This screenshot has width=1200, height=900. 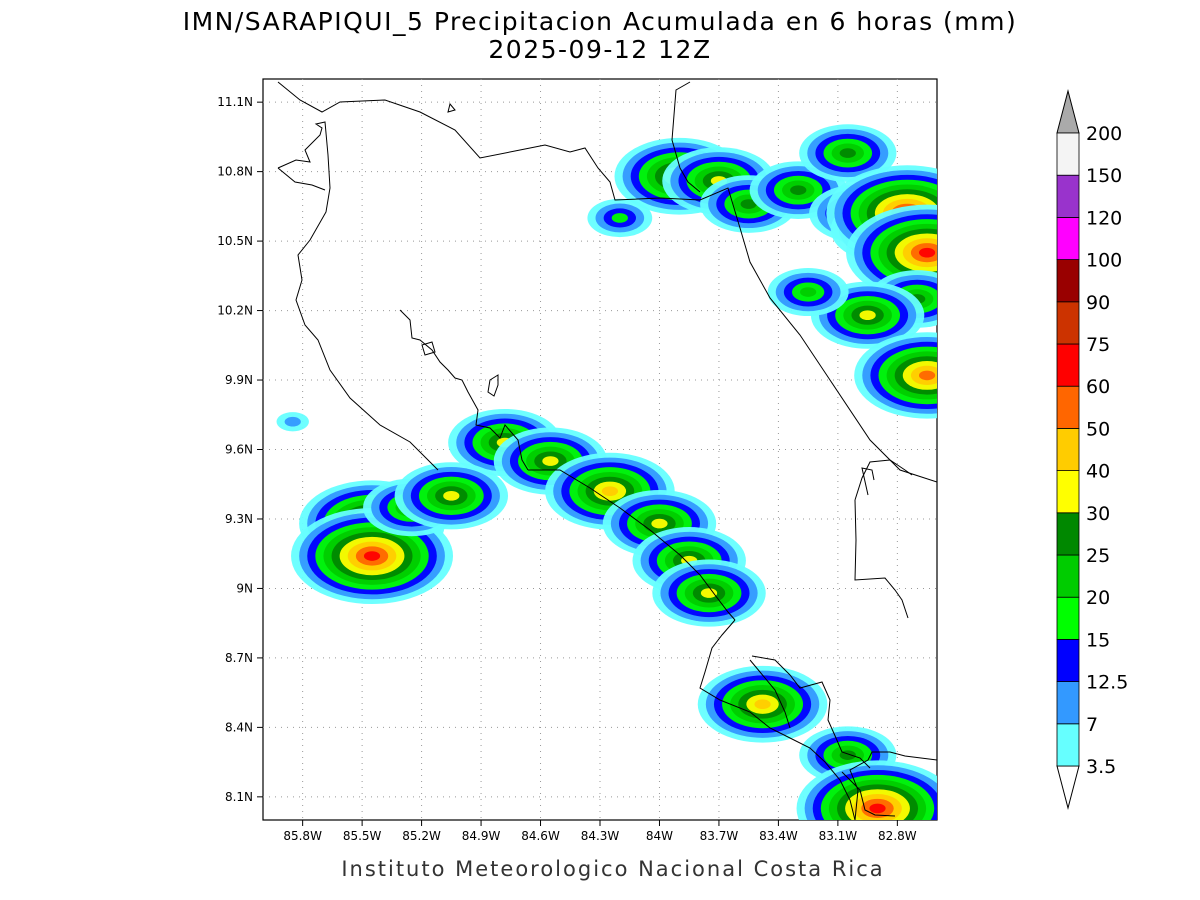 What do you see at coordinates (540, 836) in the screenshot?
I see `lon-tick-label: 84.6W` at bounding box center [540, 836].